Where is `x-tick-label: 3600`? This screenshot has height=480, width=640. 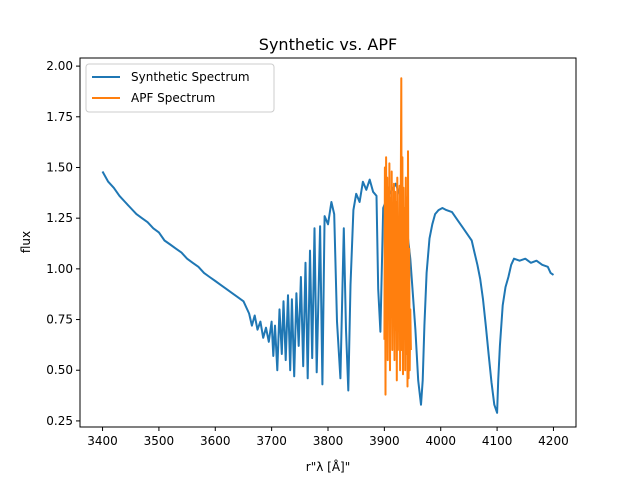 x-tick-label: 3600 is located at coordinates (215, 441).